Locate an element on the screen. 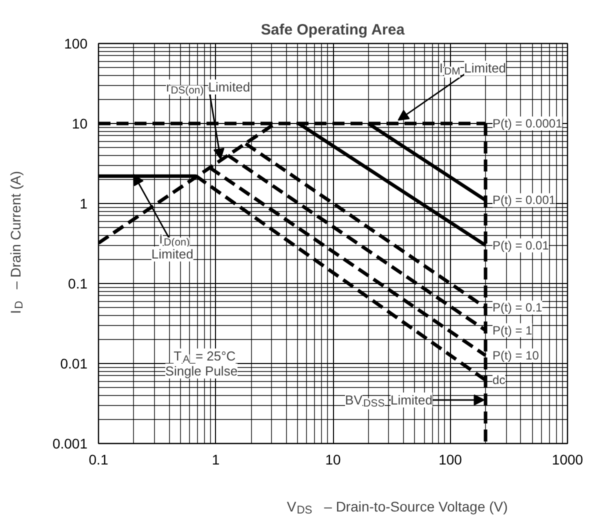  y-axis-title: ID – Drain Current (A) is located at coordinates (17, 242).